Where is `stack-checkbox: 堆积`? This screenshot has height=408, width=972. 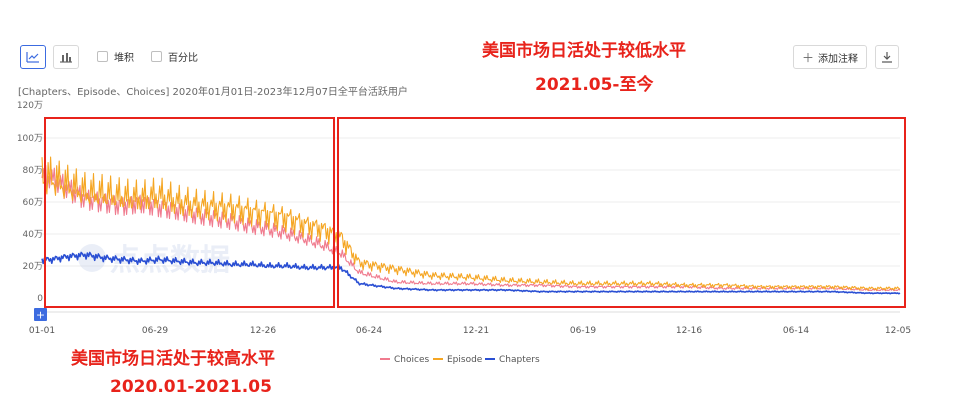
stack-checkbox: 堆积 is located at coordinates (115, 56).